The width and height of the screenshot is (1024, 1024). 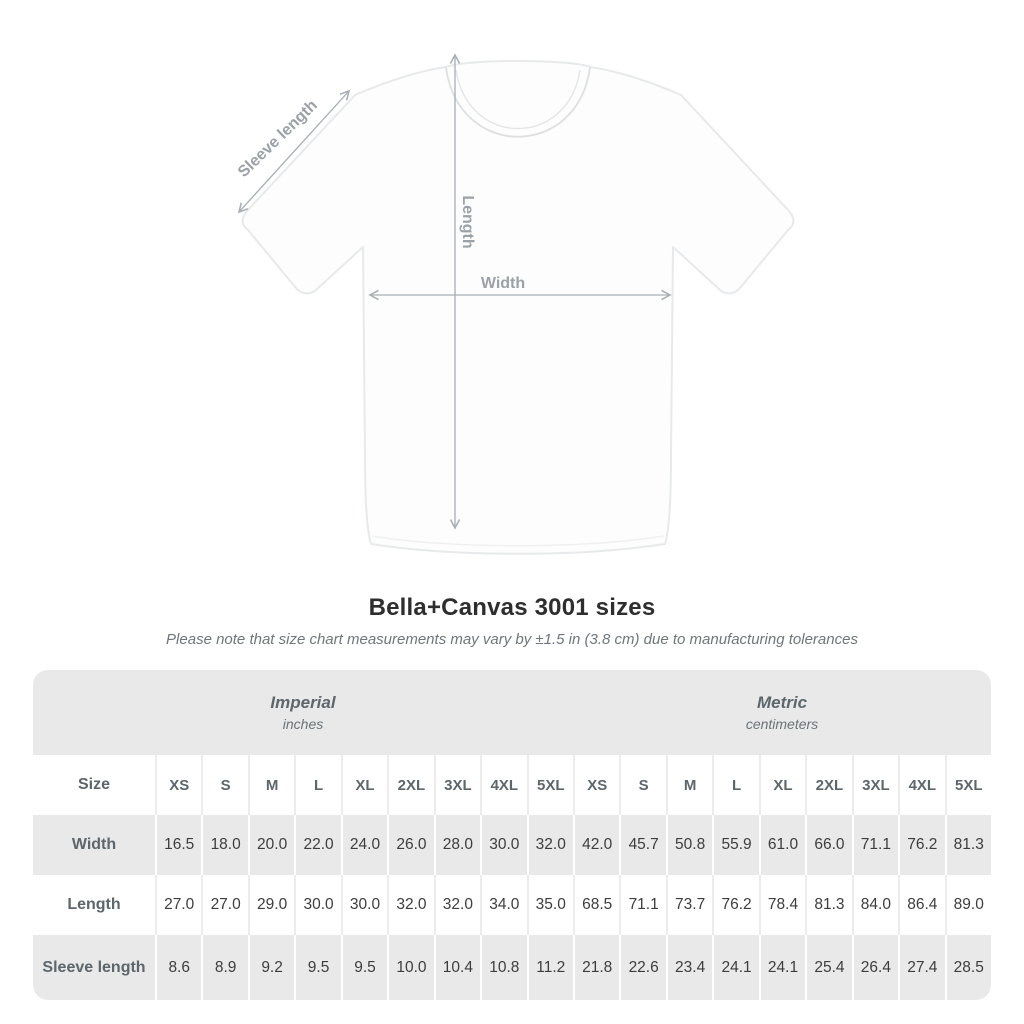 What do you see at coordinates (642, 785) in the screenshot?
I see `size-header-metric-s: S` at bounding box center [642, 785].